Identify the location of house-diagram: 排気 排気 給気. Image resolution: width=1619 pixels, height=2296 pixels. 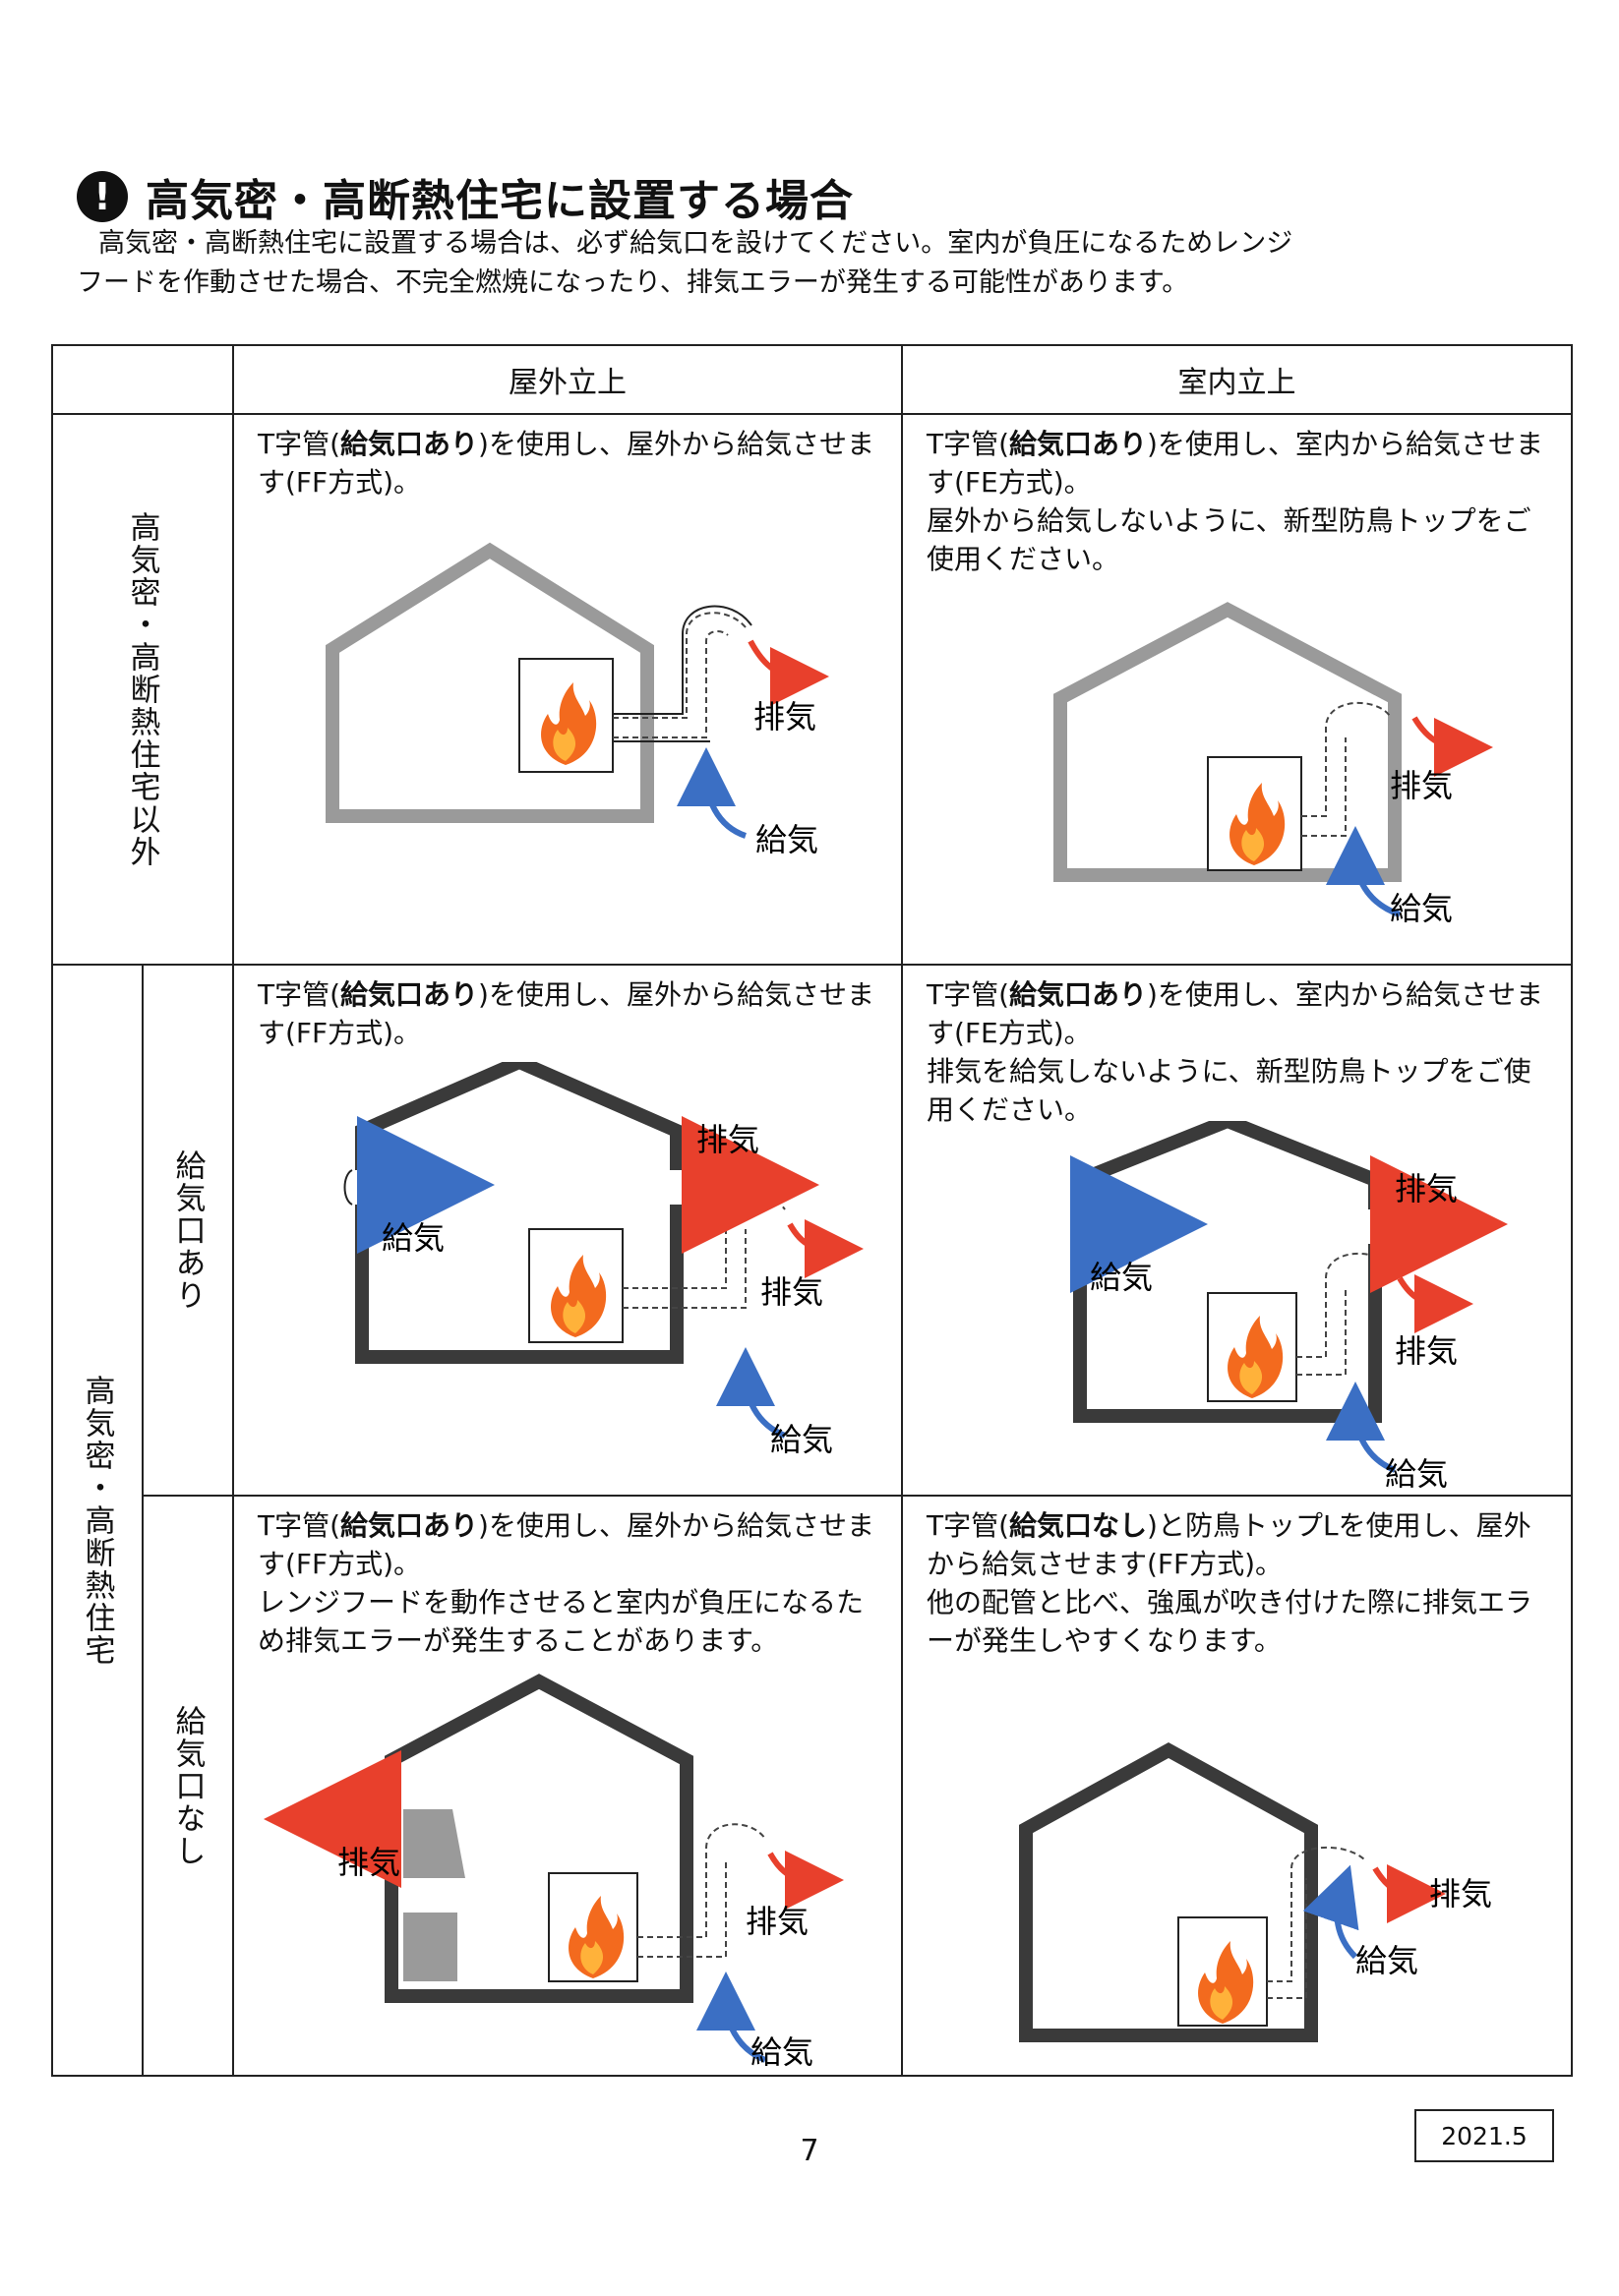
(554, 1872).